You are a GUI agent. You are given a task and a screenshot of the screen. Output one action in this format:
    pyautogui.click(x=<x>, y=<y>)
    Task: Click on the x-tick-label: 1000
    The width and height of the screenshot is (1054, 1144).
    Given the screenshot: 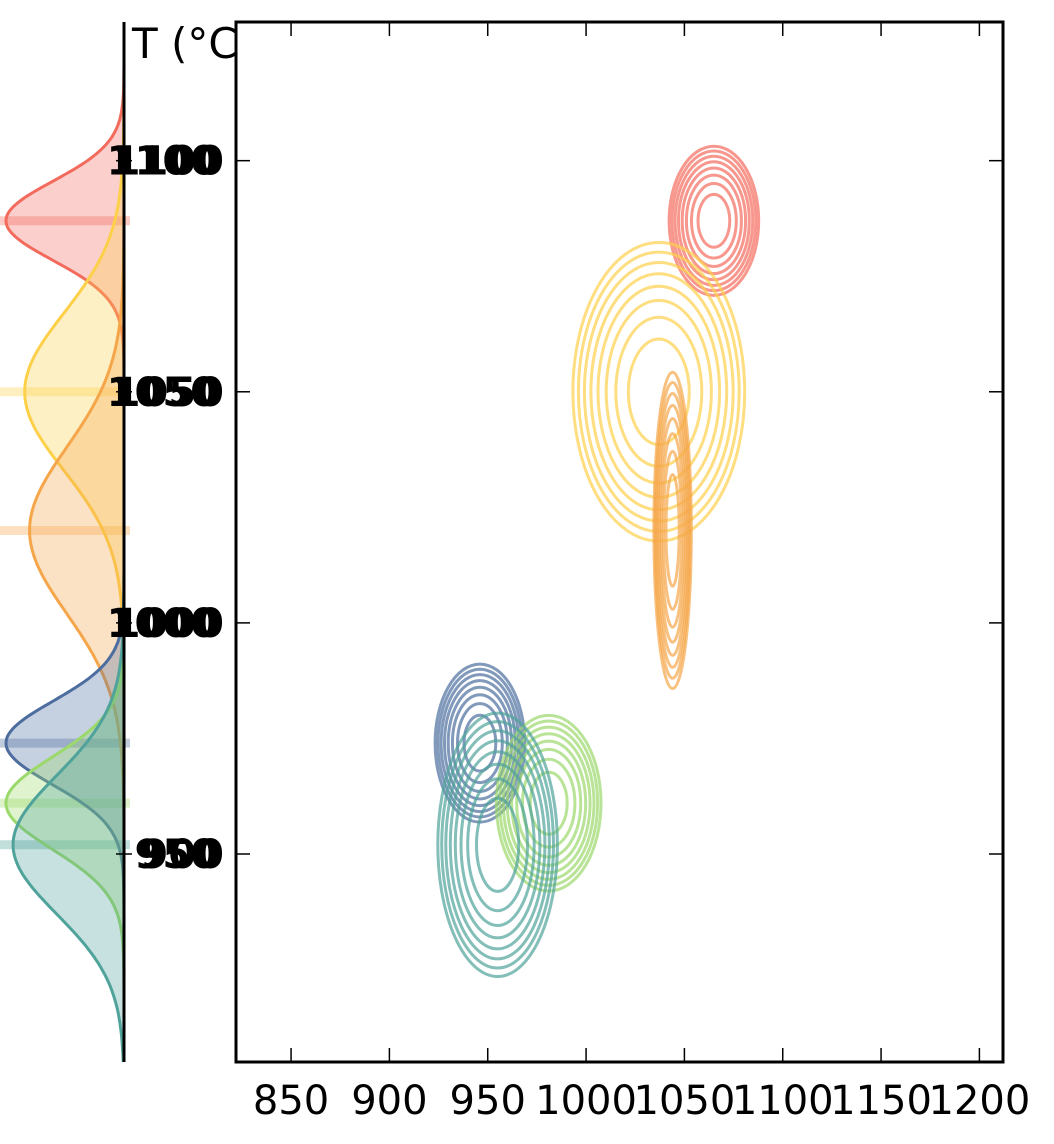 What is the action you would take?
    pyautogui.click(x=586, y=1101)
    